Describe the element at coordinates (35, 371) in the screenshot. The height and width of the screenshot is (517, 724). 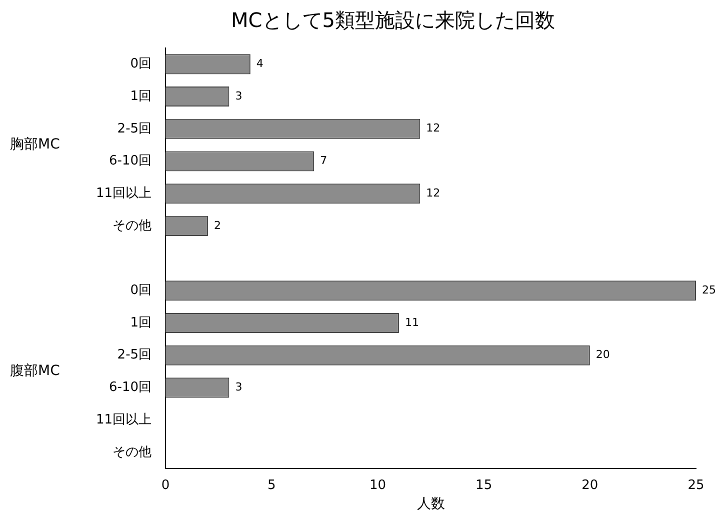
I see `text: 腹部MC` at that location.